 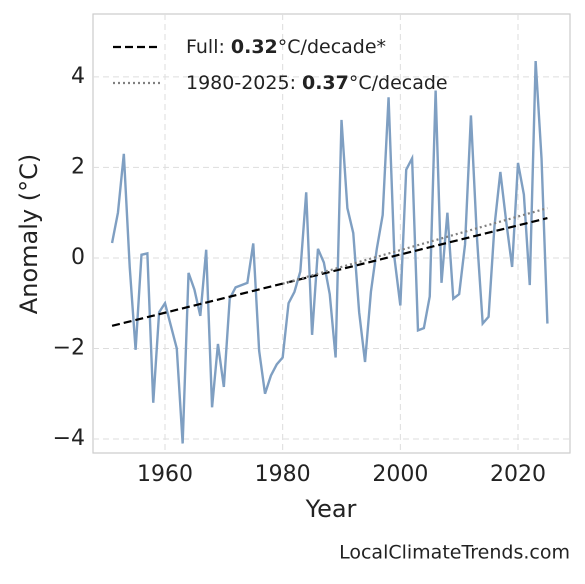 I want to click on y-tick-label: 0, so click(x=78, y=257).